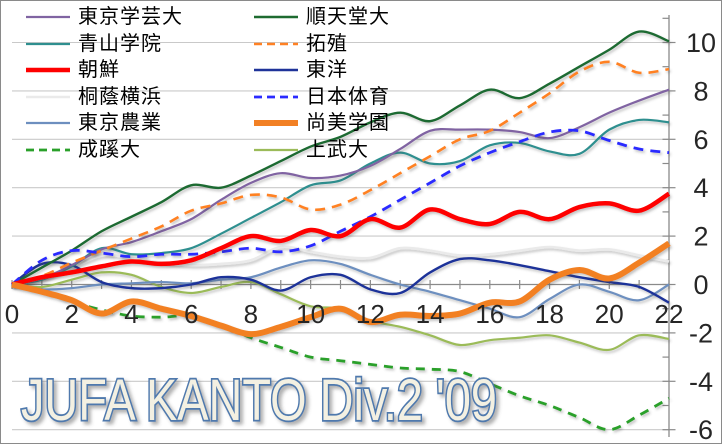 The image size is (722, 444). I want to click on legend-row: 東京学芸大 順天堂大, so click(253, 17).